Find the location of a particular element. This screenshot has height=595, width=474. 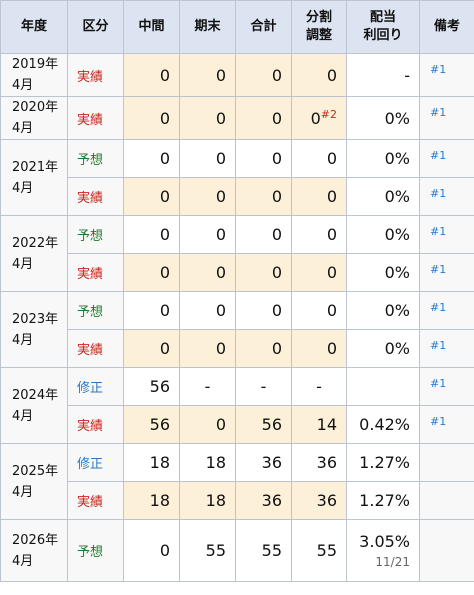

table-row: 2021年 4月 予想 0 0 0 0 0% #1 is located at coordinates (237, 177).